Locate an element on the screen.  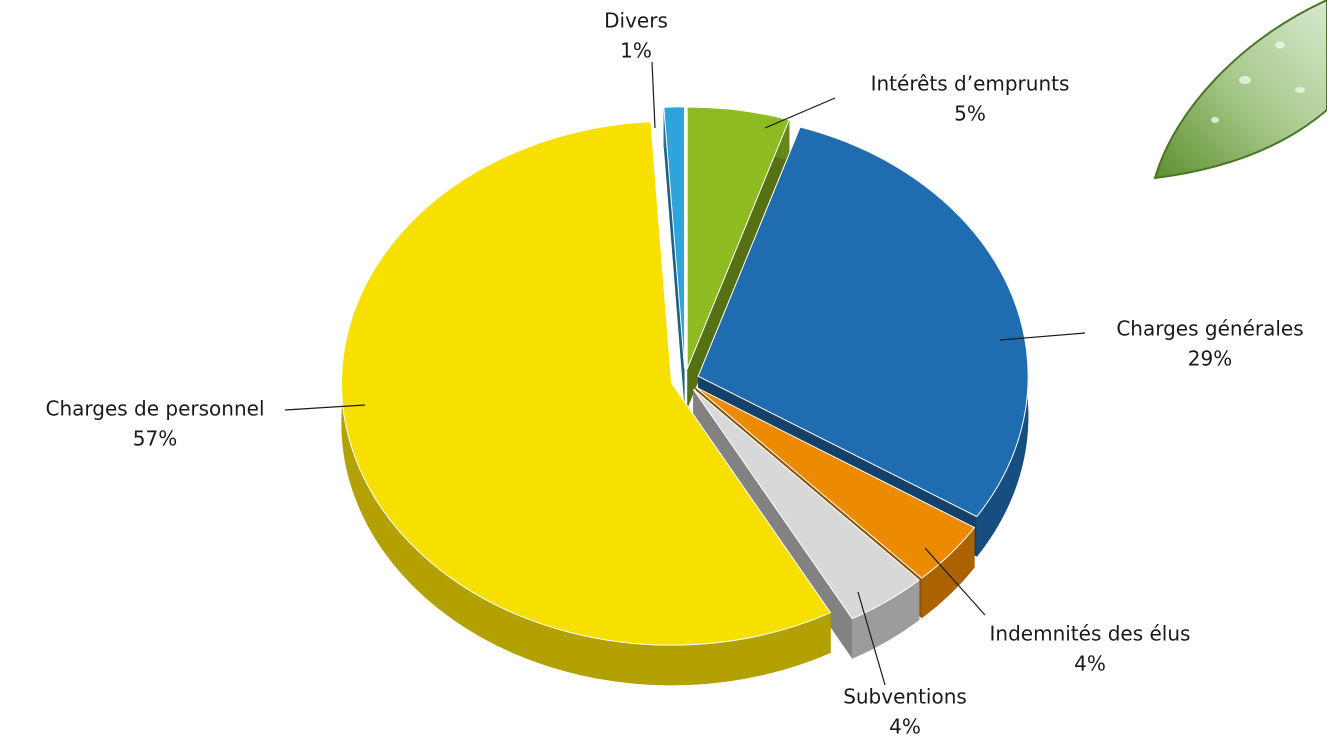
category-label: Subventions is located at coordinates (905, 697).